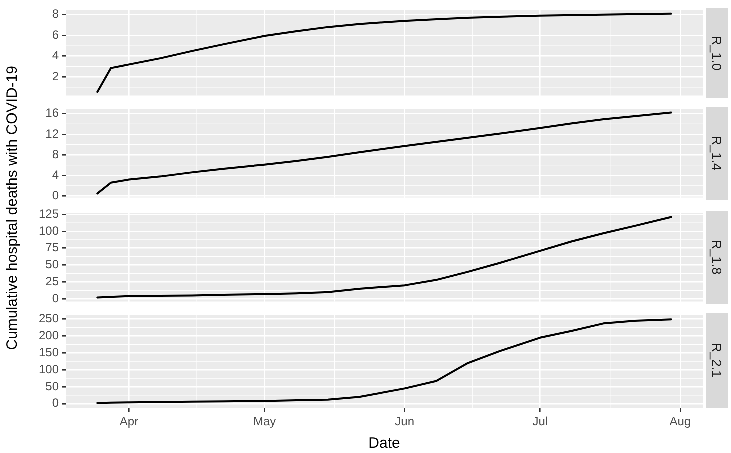 This screenshot has height=453, width=731. I want to click on y-tick-label: 125, so click(49, 213).